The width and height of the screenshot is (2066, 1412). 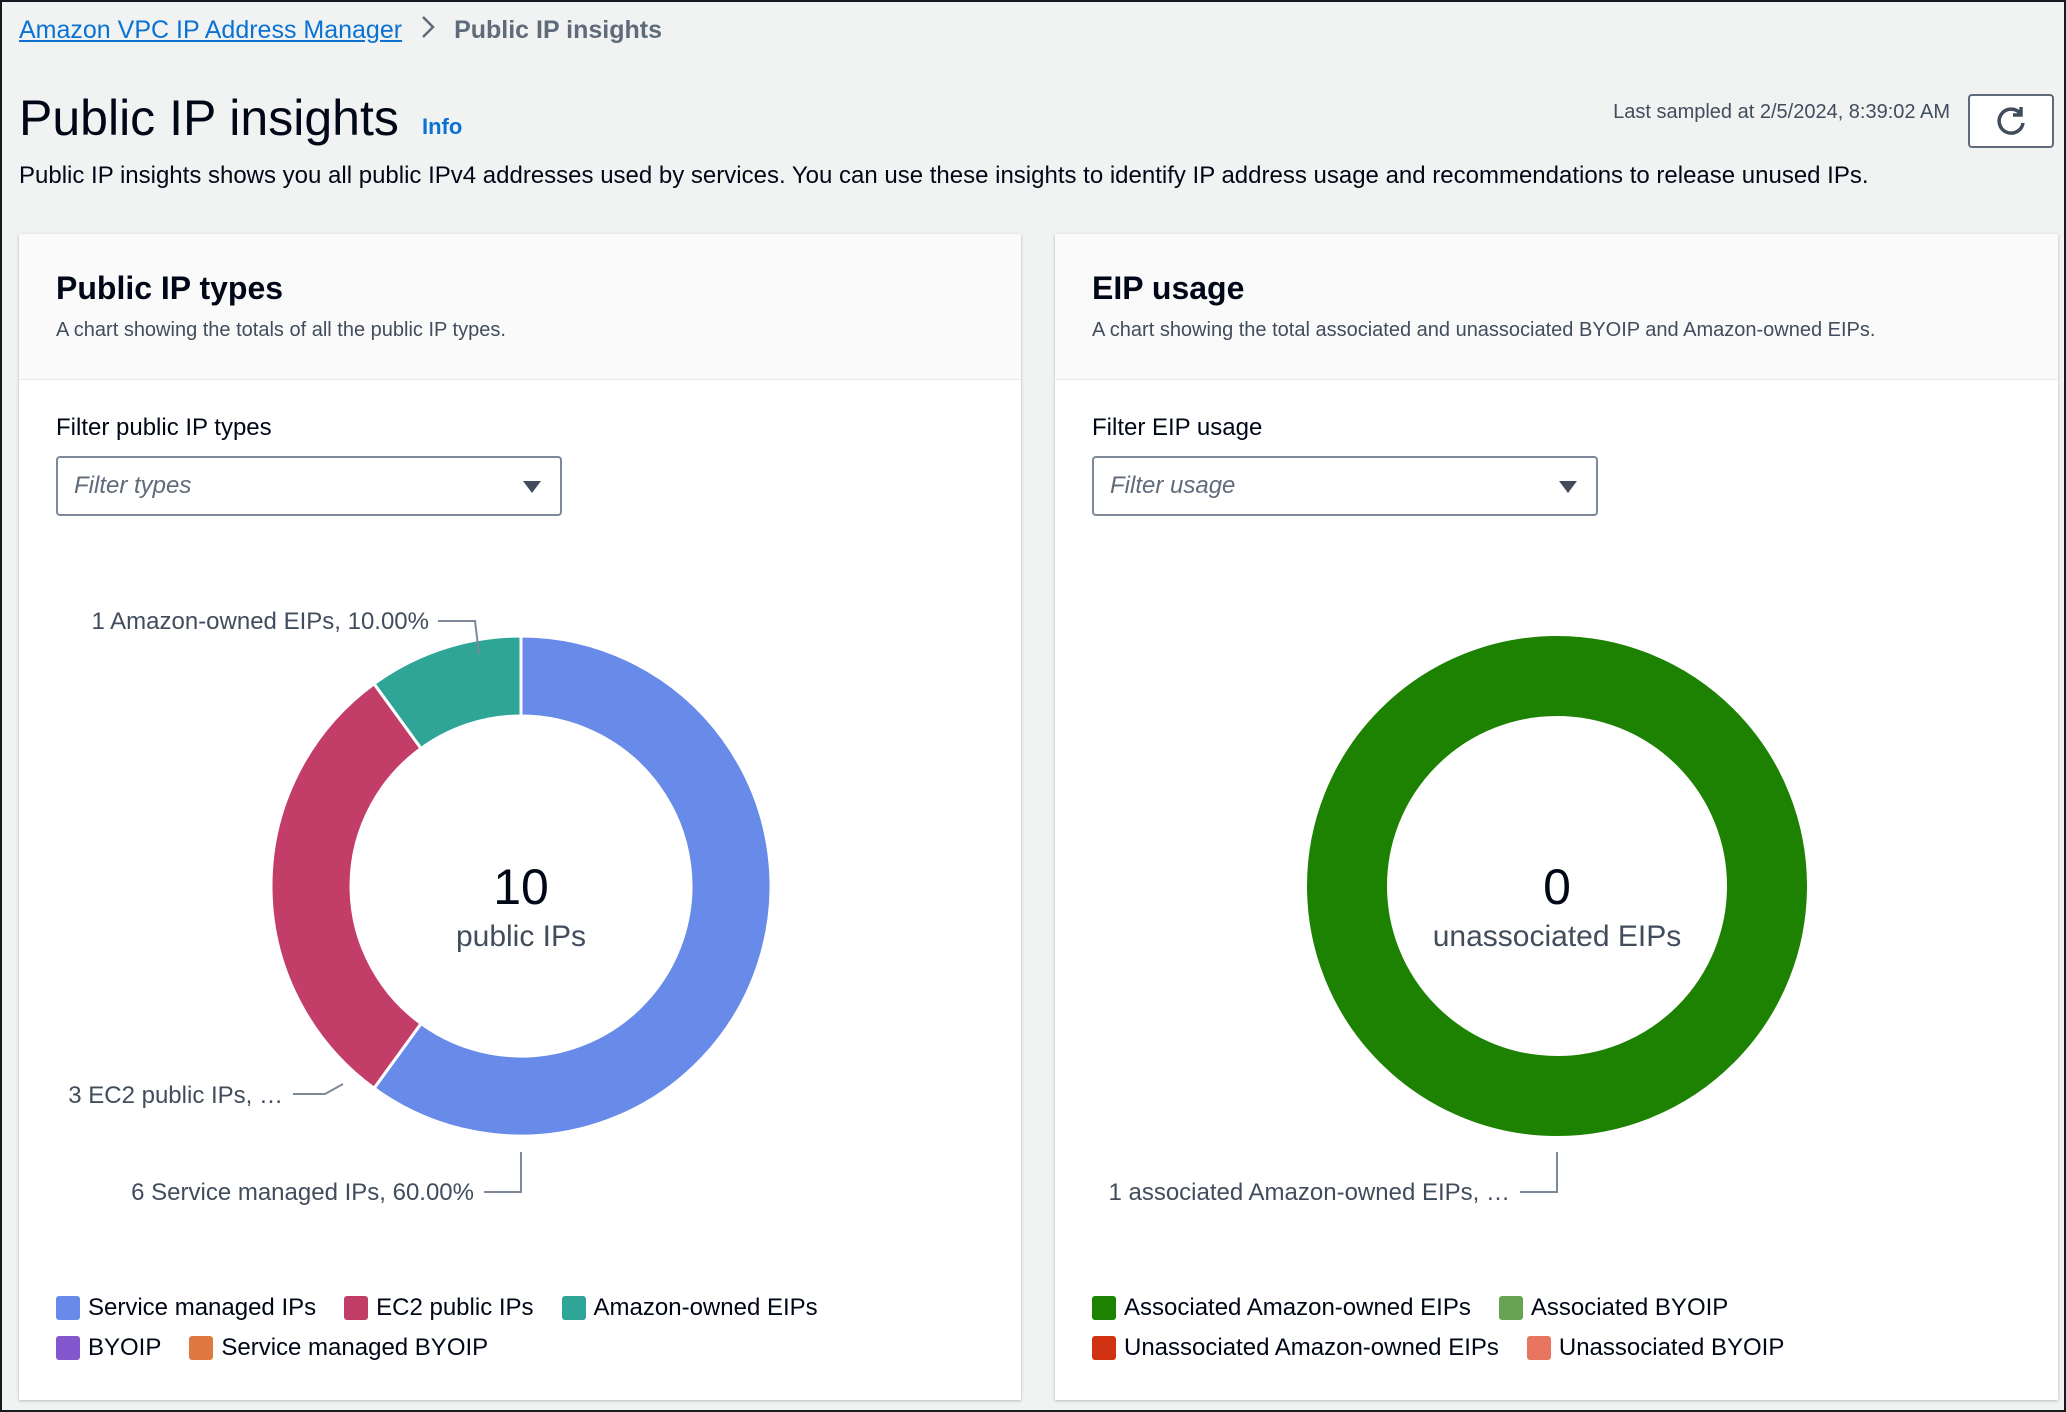 I want to click on last-sampled-text: Last sampled at 2/5/2024, 8:39:02 AM, so click(x=1781, y=112).